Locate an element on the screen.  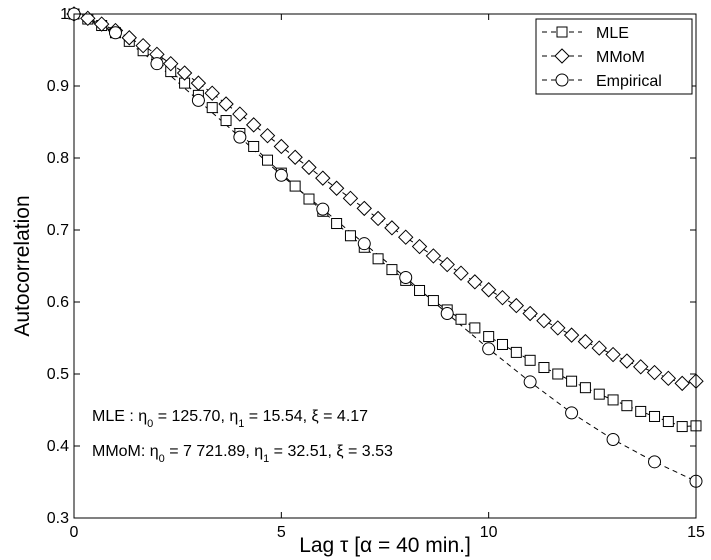
legend: MLE MMoM Empirical is located at coordinates (614, 56).